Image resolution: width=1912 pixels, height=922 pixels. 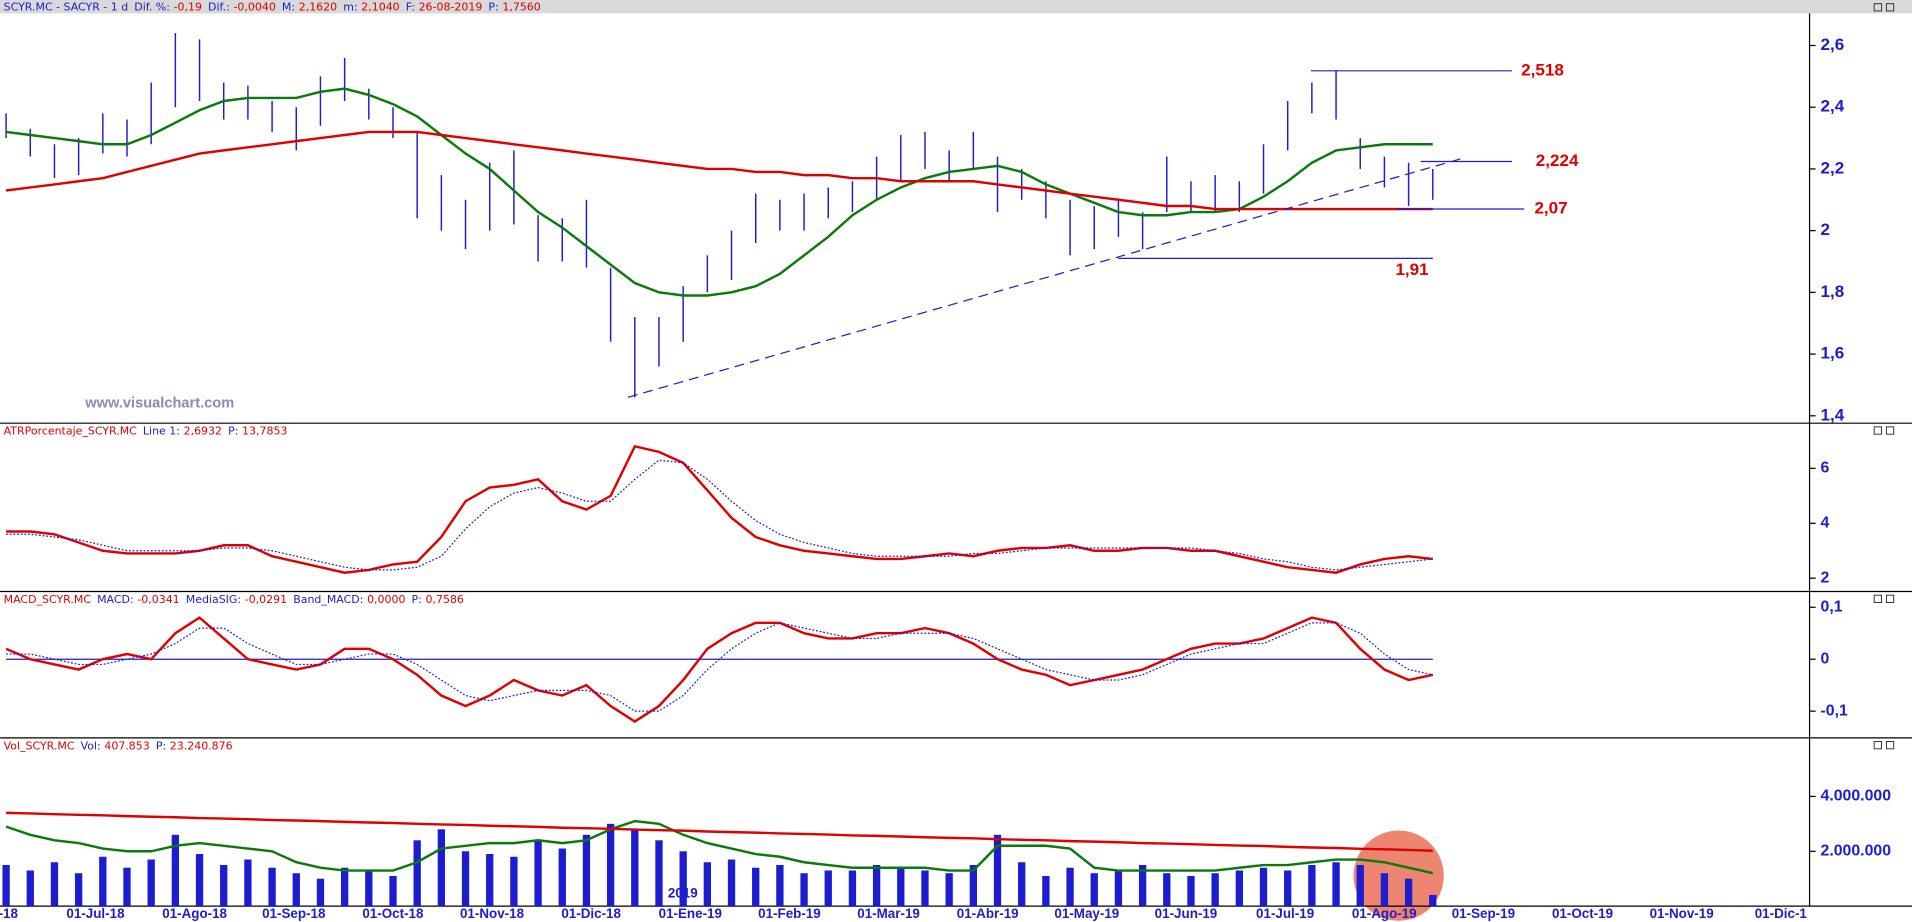 I want to click on panel-title: SCYR.MC - SACYR - 1 d, so click(x=66, y=6).